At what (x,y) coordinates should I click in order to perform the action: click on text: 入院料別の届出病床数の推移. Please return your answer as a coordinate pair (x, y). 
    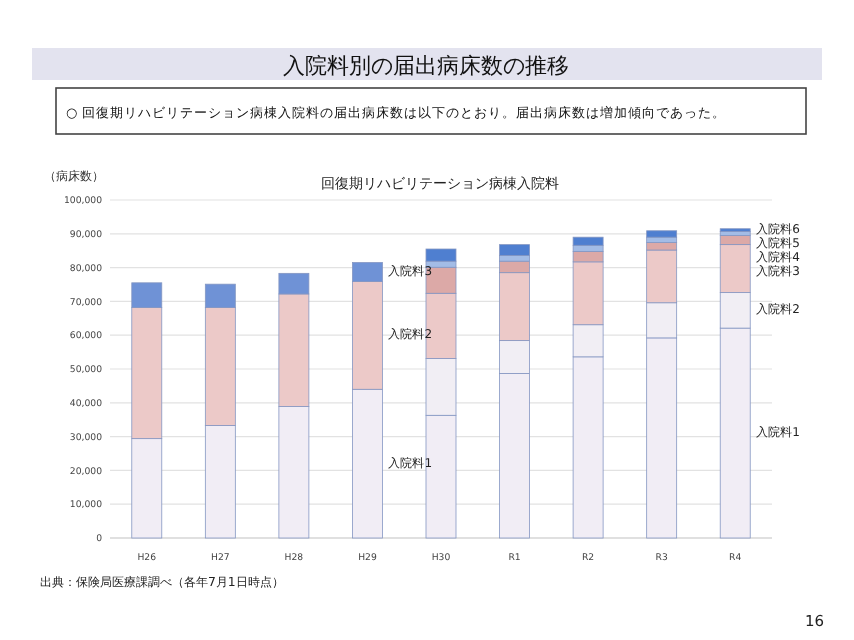
    Looking at the image, I should click on (426, 66).